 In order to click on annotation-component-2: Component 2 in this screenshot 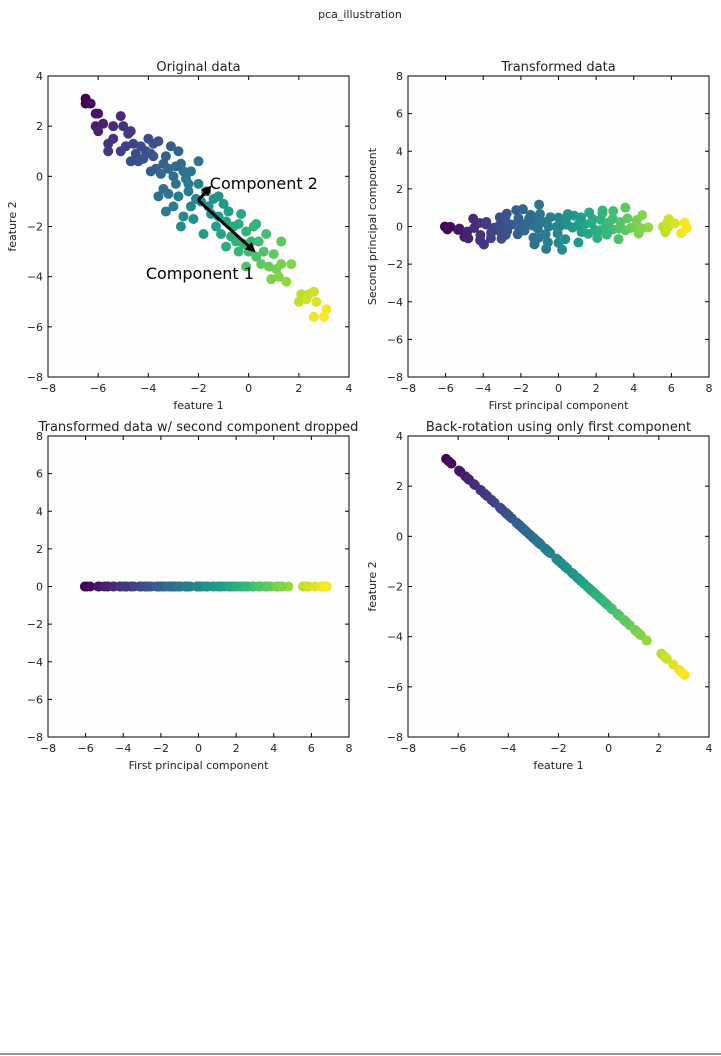, I will do `click(264, 183)`.